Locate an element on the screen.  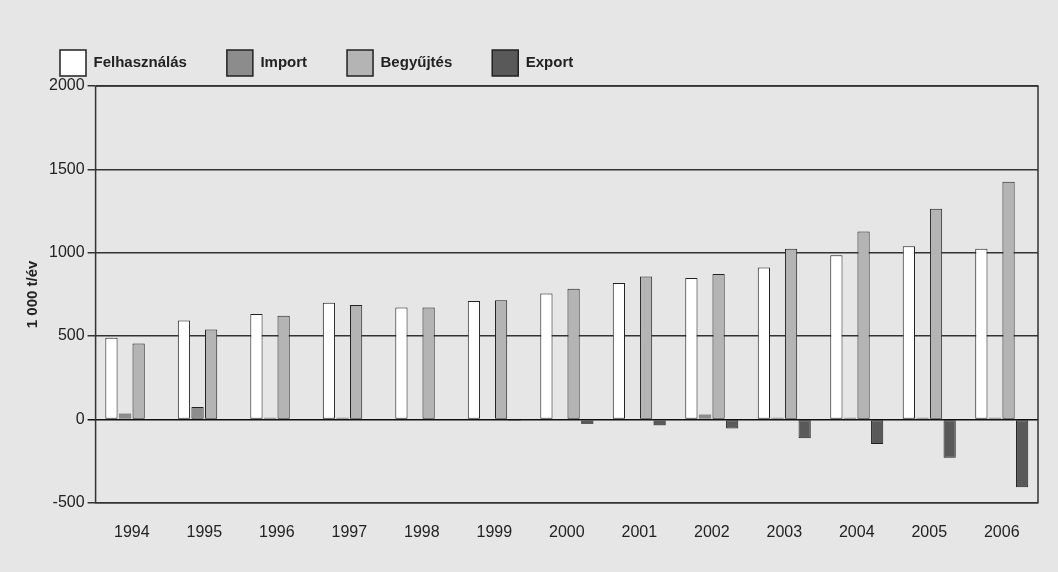
x-tick-label: 1998 is located at coordinates (422, 531).